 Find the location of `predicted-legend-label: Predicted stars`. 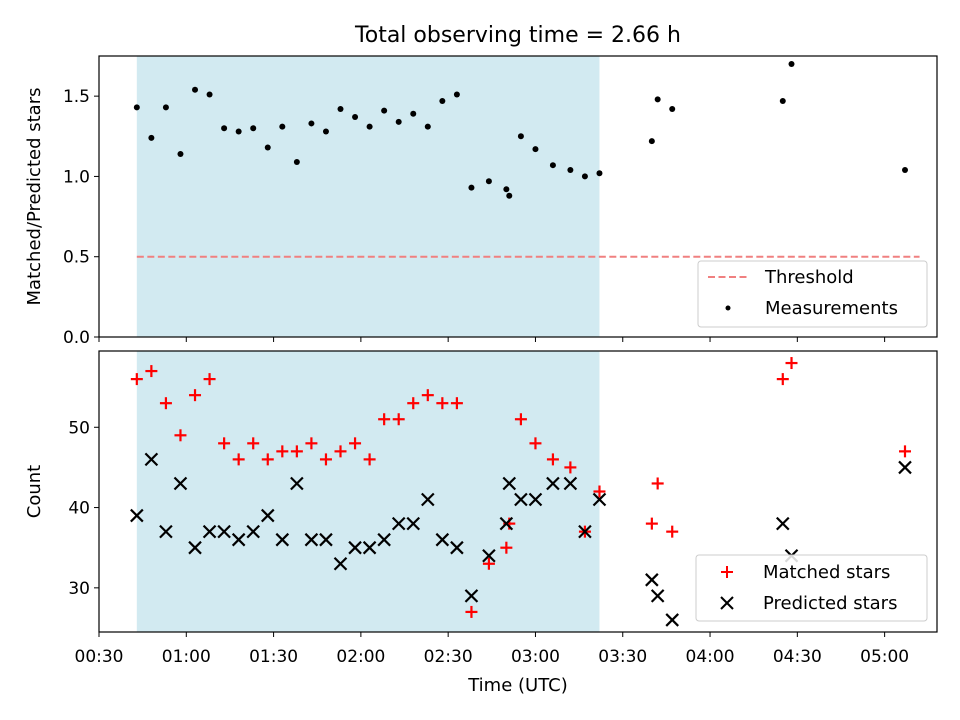

predicted-legend-label: Predicted stars is located at coordinates (830, 603).